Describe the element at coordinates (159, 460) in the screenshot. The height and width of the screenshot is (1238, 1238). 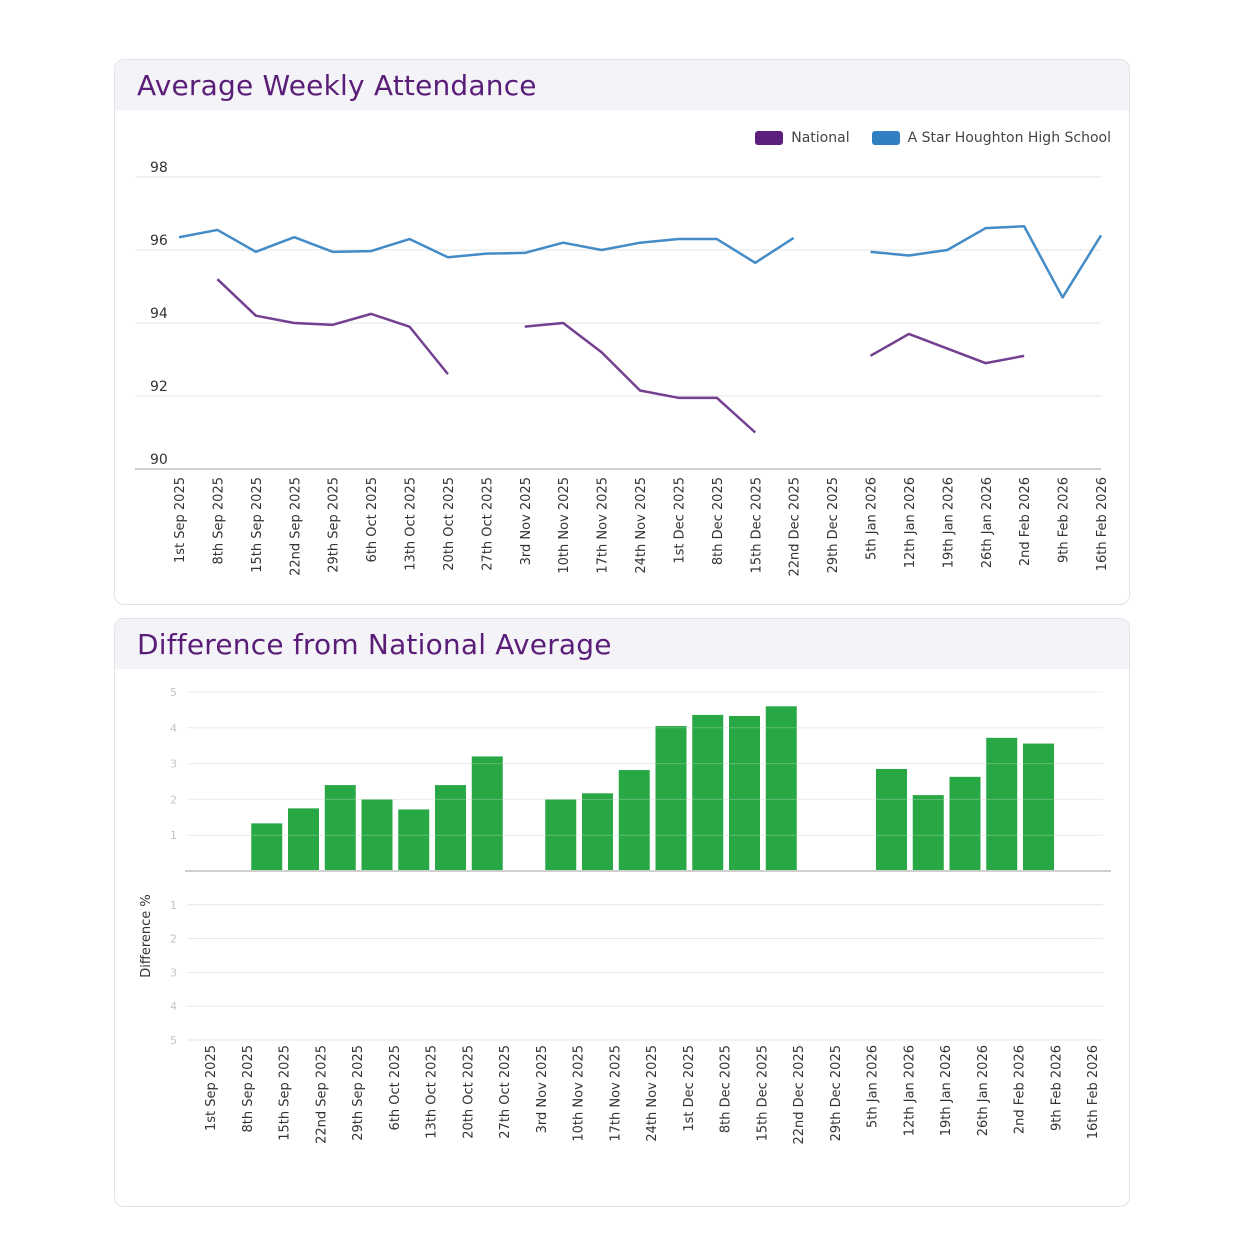
I see `y-tick-label: 90` at that location.